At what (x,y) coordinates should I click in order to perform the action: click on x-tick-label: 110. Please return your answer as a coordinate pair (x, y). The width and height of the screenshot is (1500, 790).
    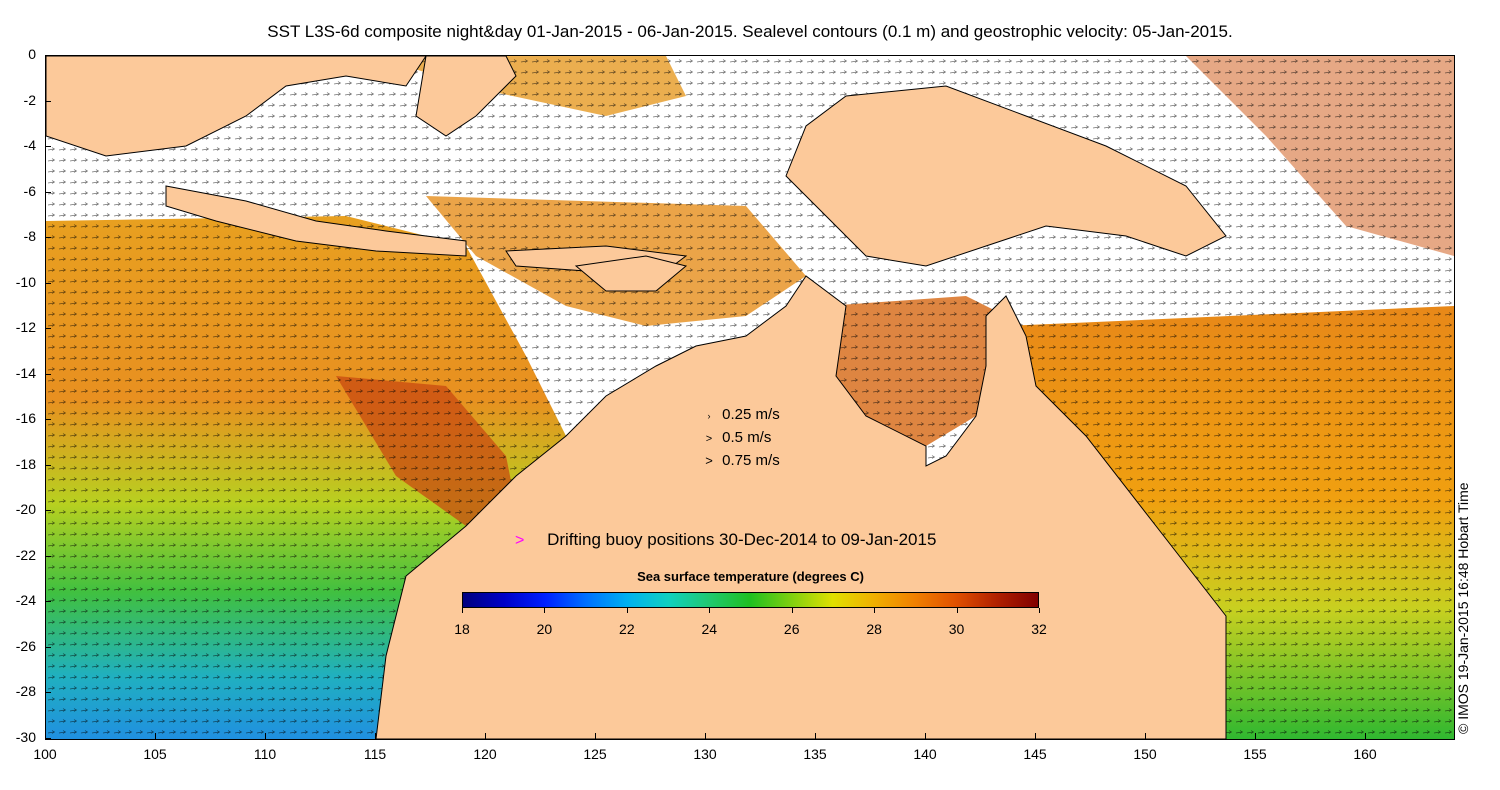
    Looking at the image, I should click on (265, 754).